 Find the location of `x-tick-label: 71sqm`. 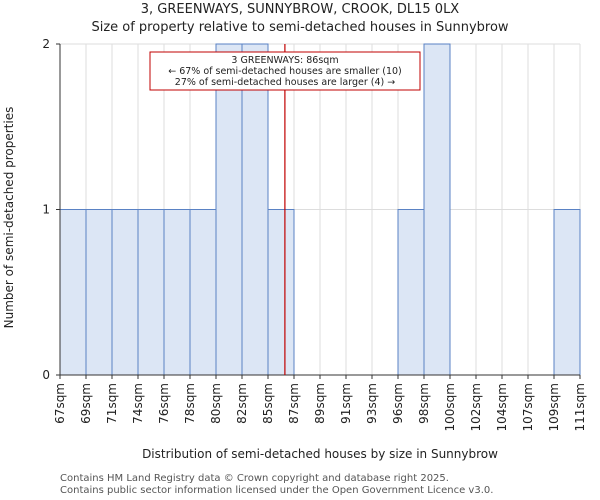

x-tick-label: 71sqm is located at coordinates (112, 403).